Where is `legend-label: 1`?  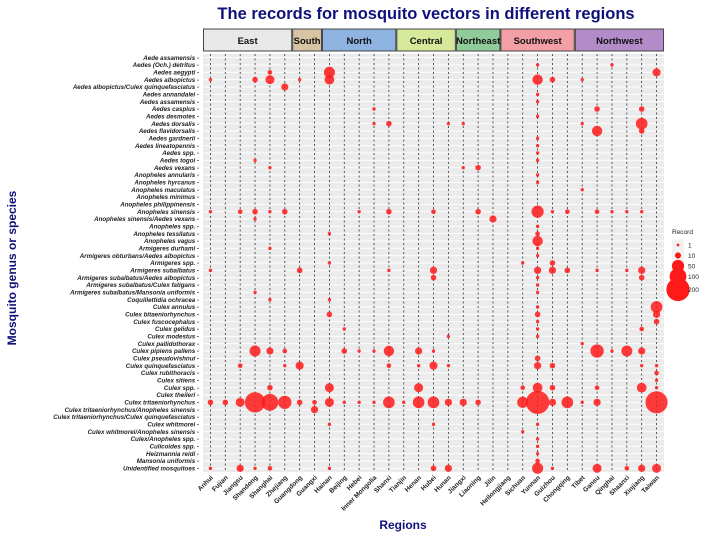
legend-label: 1 is located at coordinates (690, 245).